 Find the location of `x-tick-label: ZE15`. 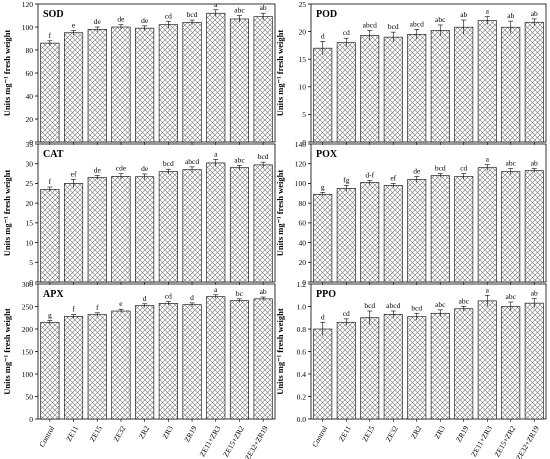

x-tick-label: ZE15 is located at coordinates (368, 433).